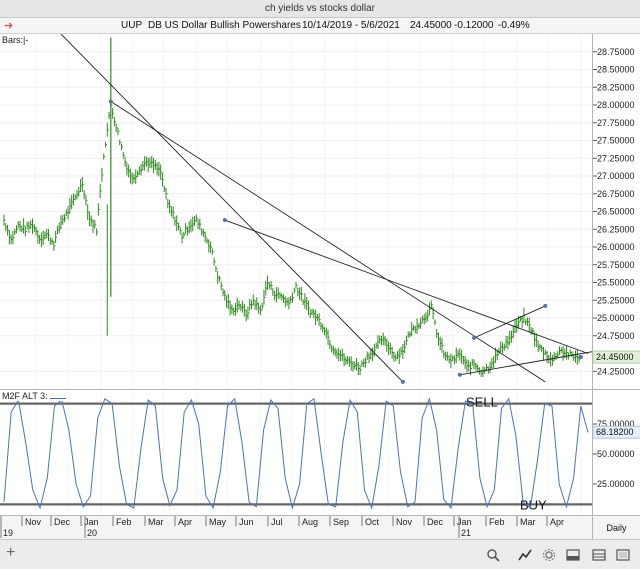  What do you see at coordinates (246, 522) in the screenshot?
I see `month-label: Jun` at bounding box center [246, 522].